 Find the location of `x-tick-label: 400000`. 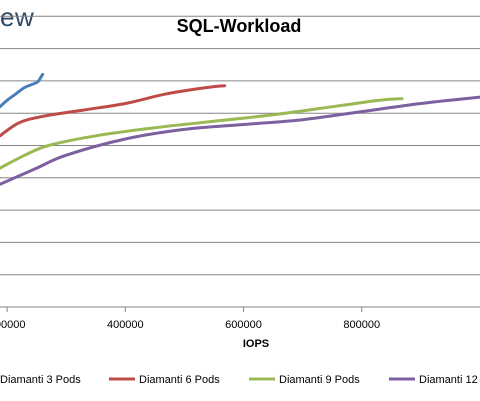

x-tick-label: 400000 is located at coordinates (125, 325).